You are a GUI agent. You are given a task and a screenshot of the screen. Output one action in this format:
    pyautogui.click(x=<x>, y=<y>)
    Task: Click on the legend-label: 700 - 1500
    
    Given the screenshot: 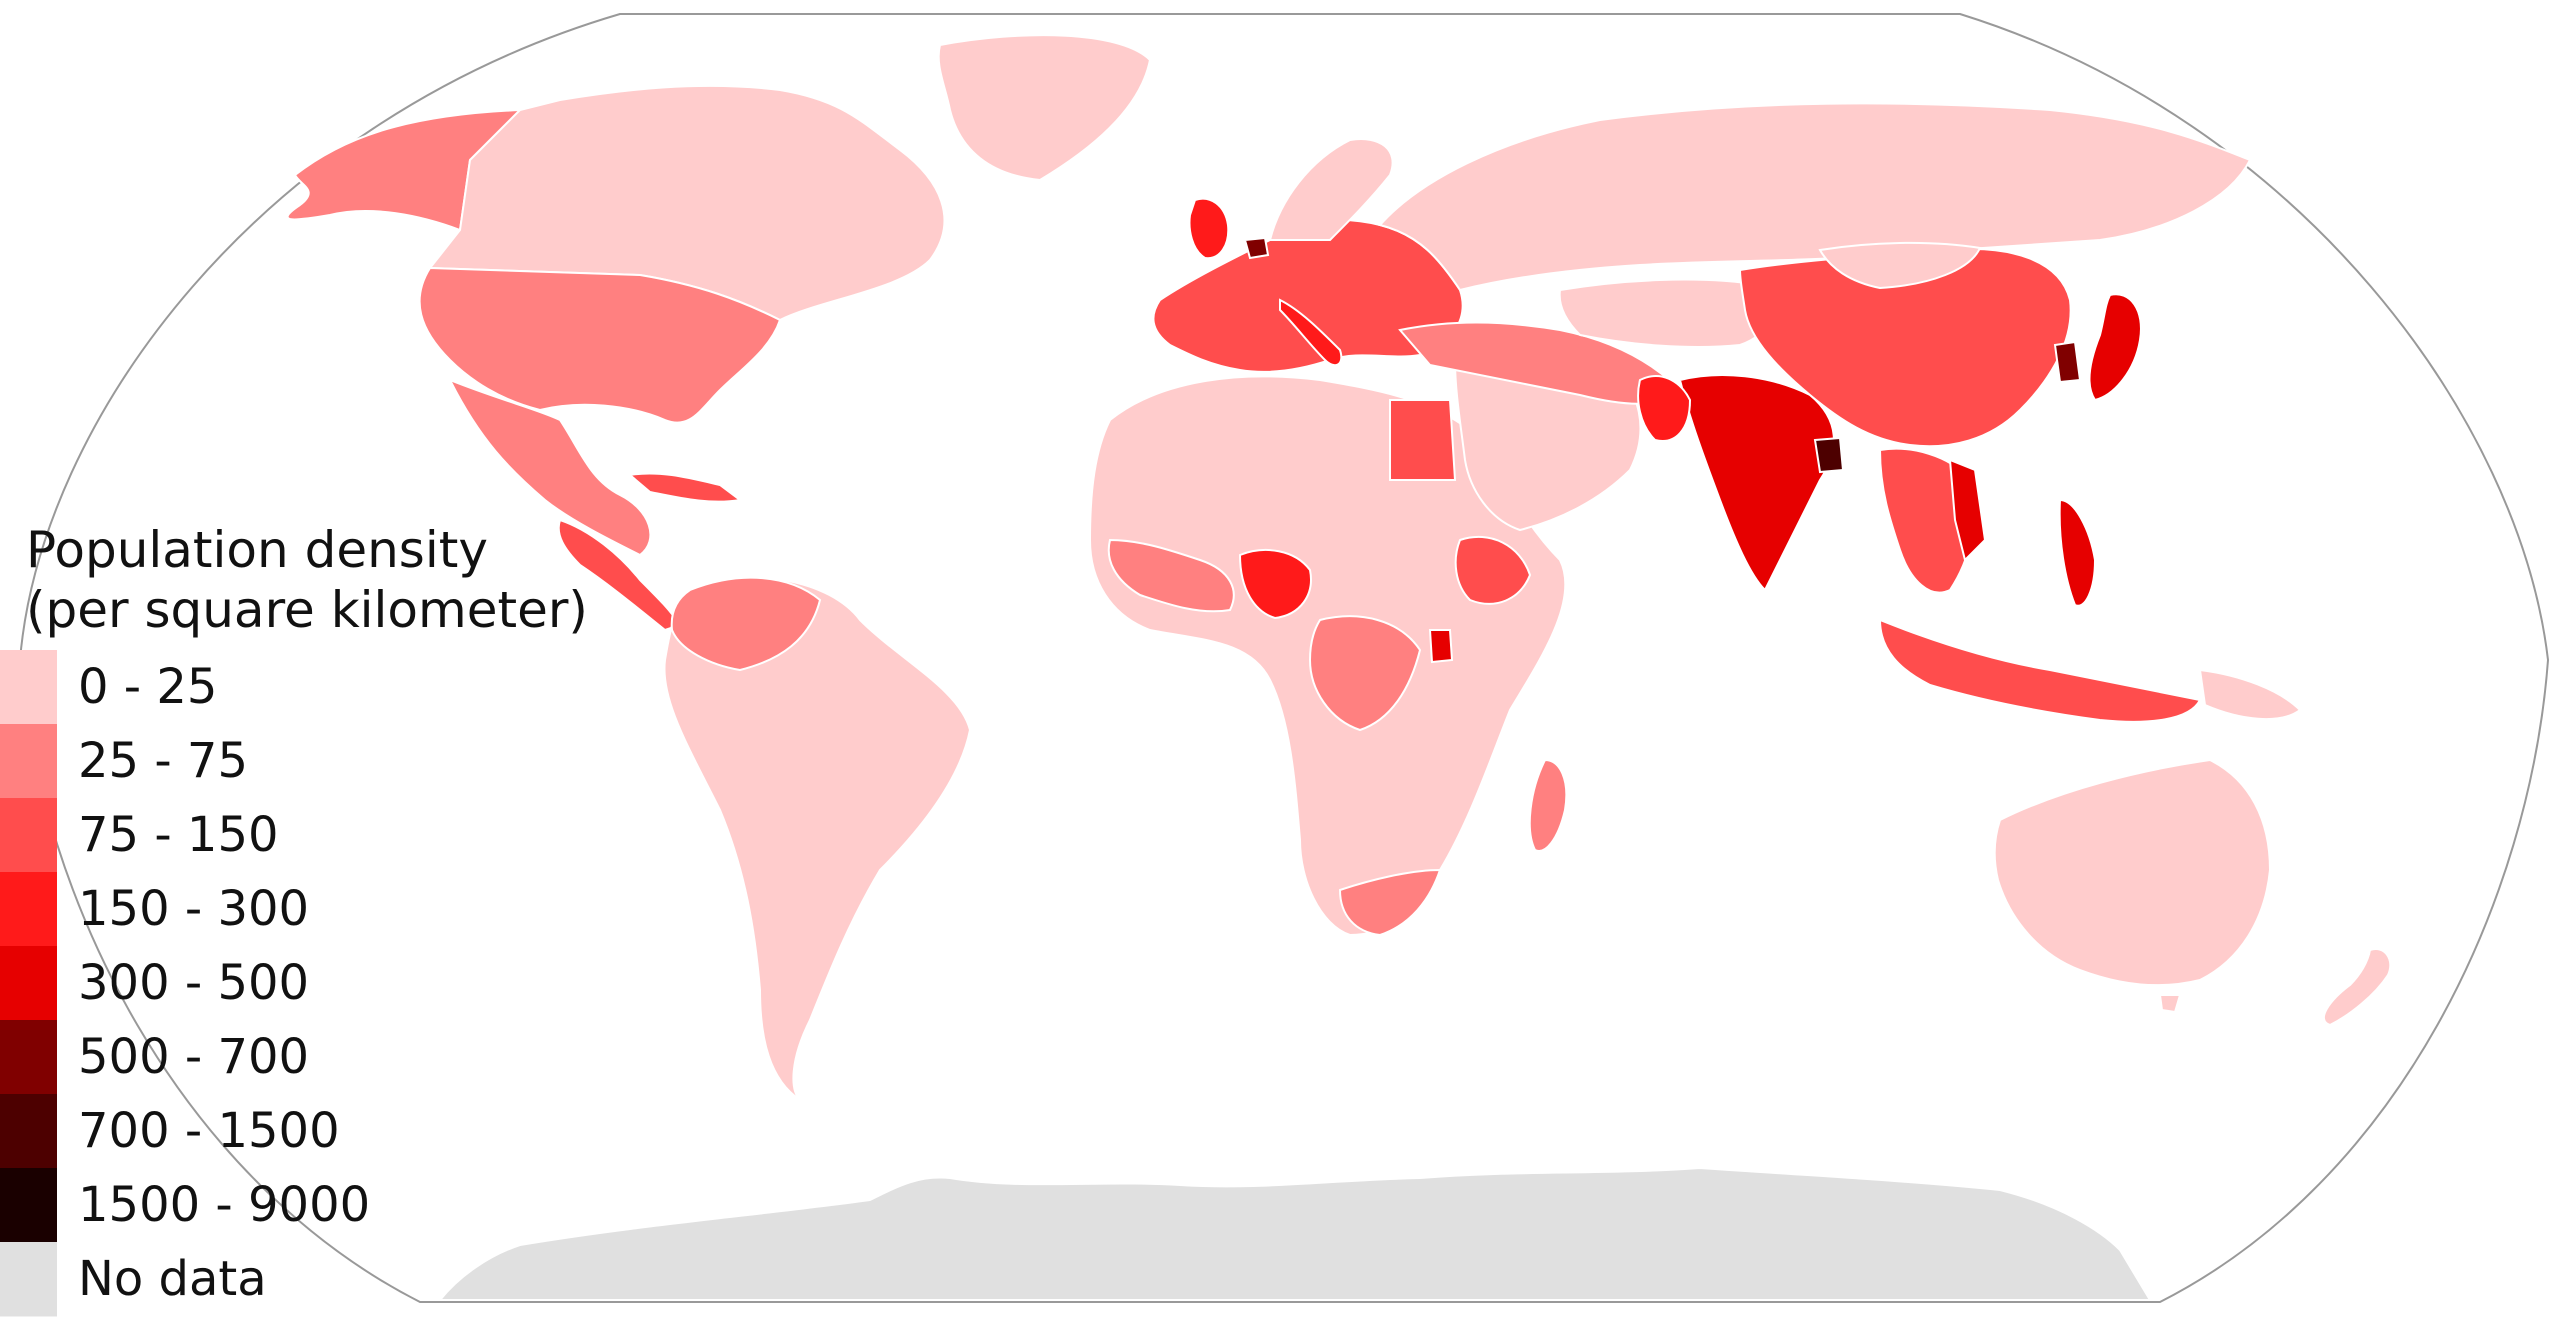 What is the action you would take?
    pyautogui.click(x=209, y=1131)
    